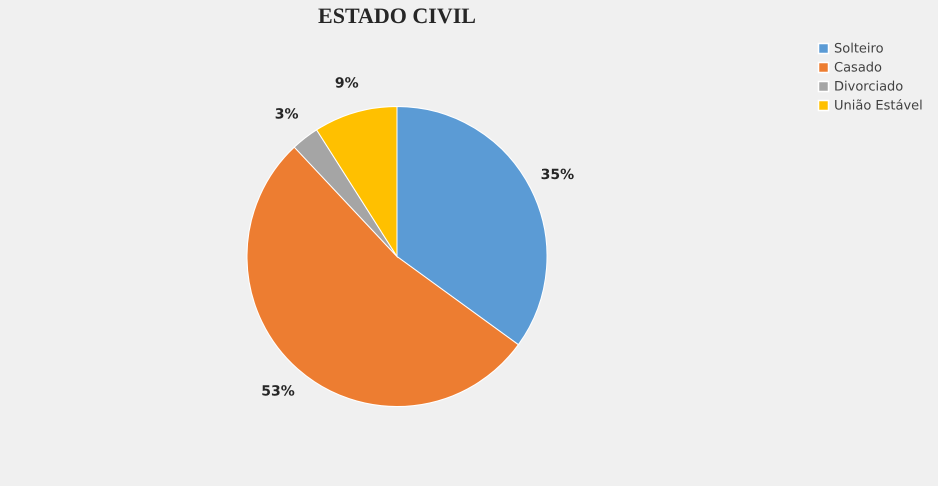 The width and height of the screenshot is (938, 486). I want to click on data-label: 35%, so click(557, 174).